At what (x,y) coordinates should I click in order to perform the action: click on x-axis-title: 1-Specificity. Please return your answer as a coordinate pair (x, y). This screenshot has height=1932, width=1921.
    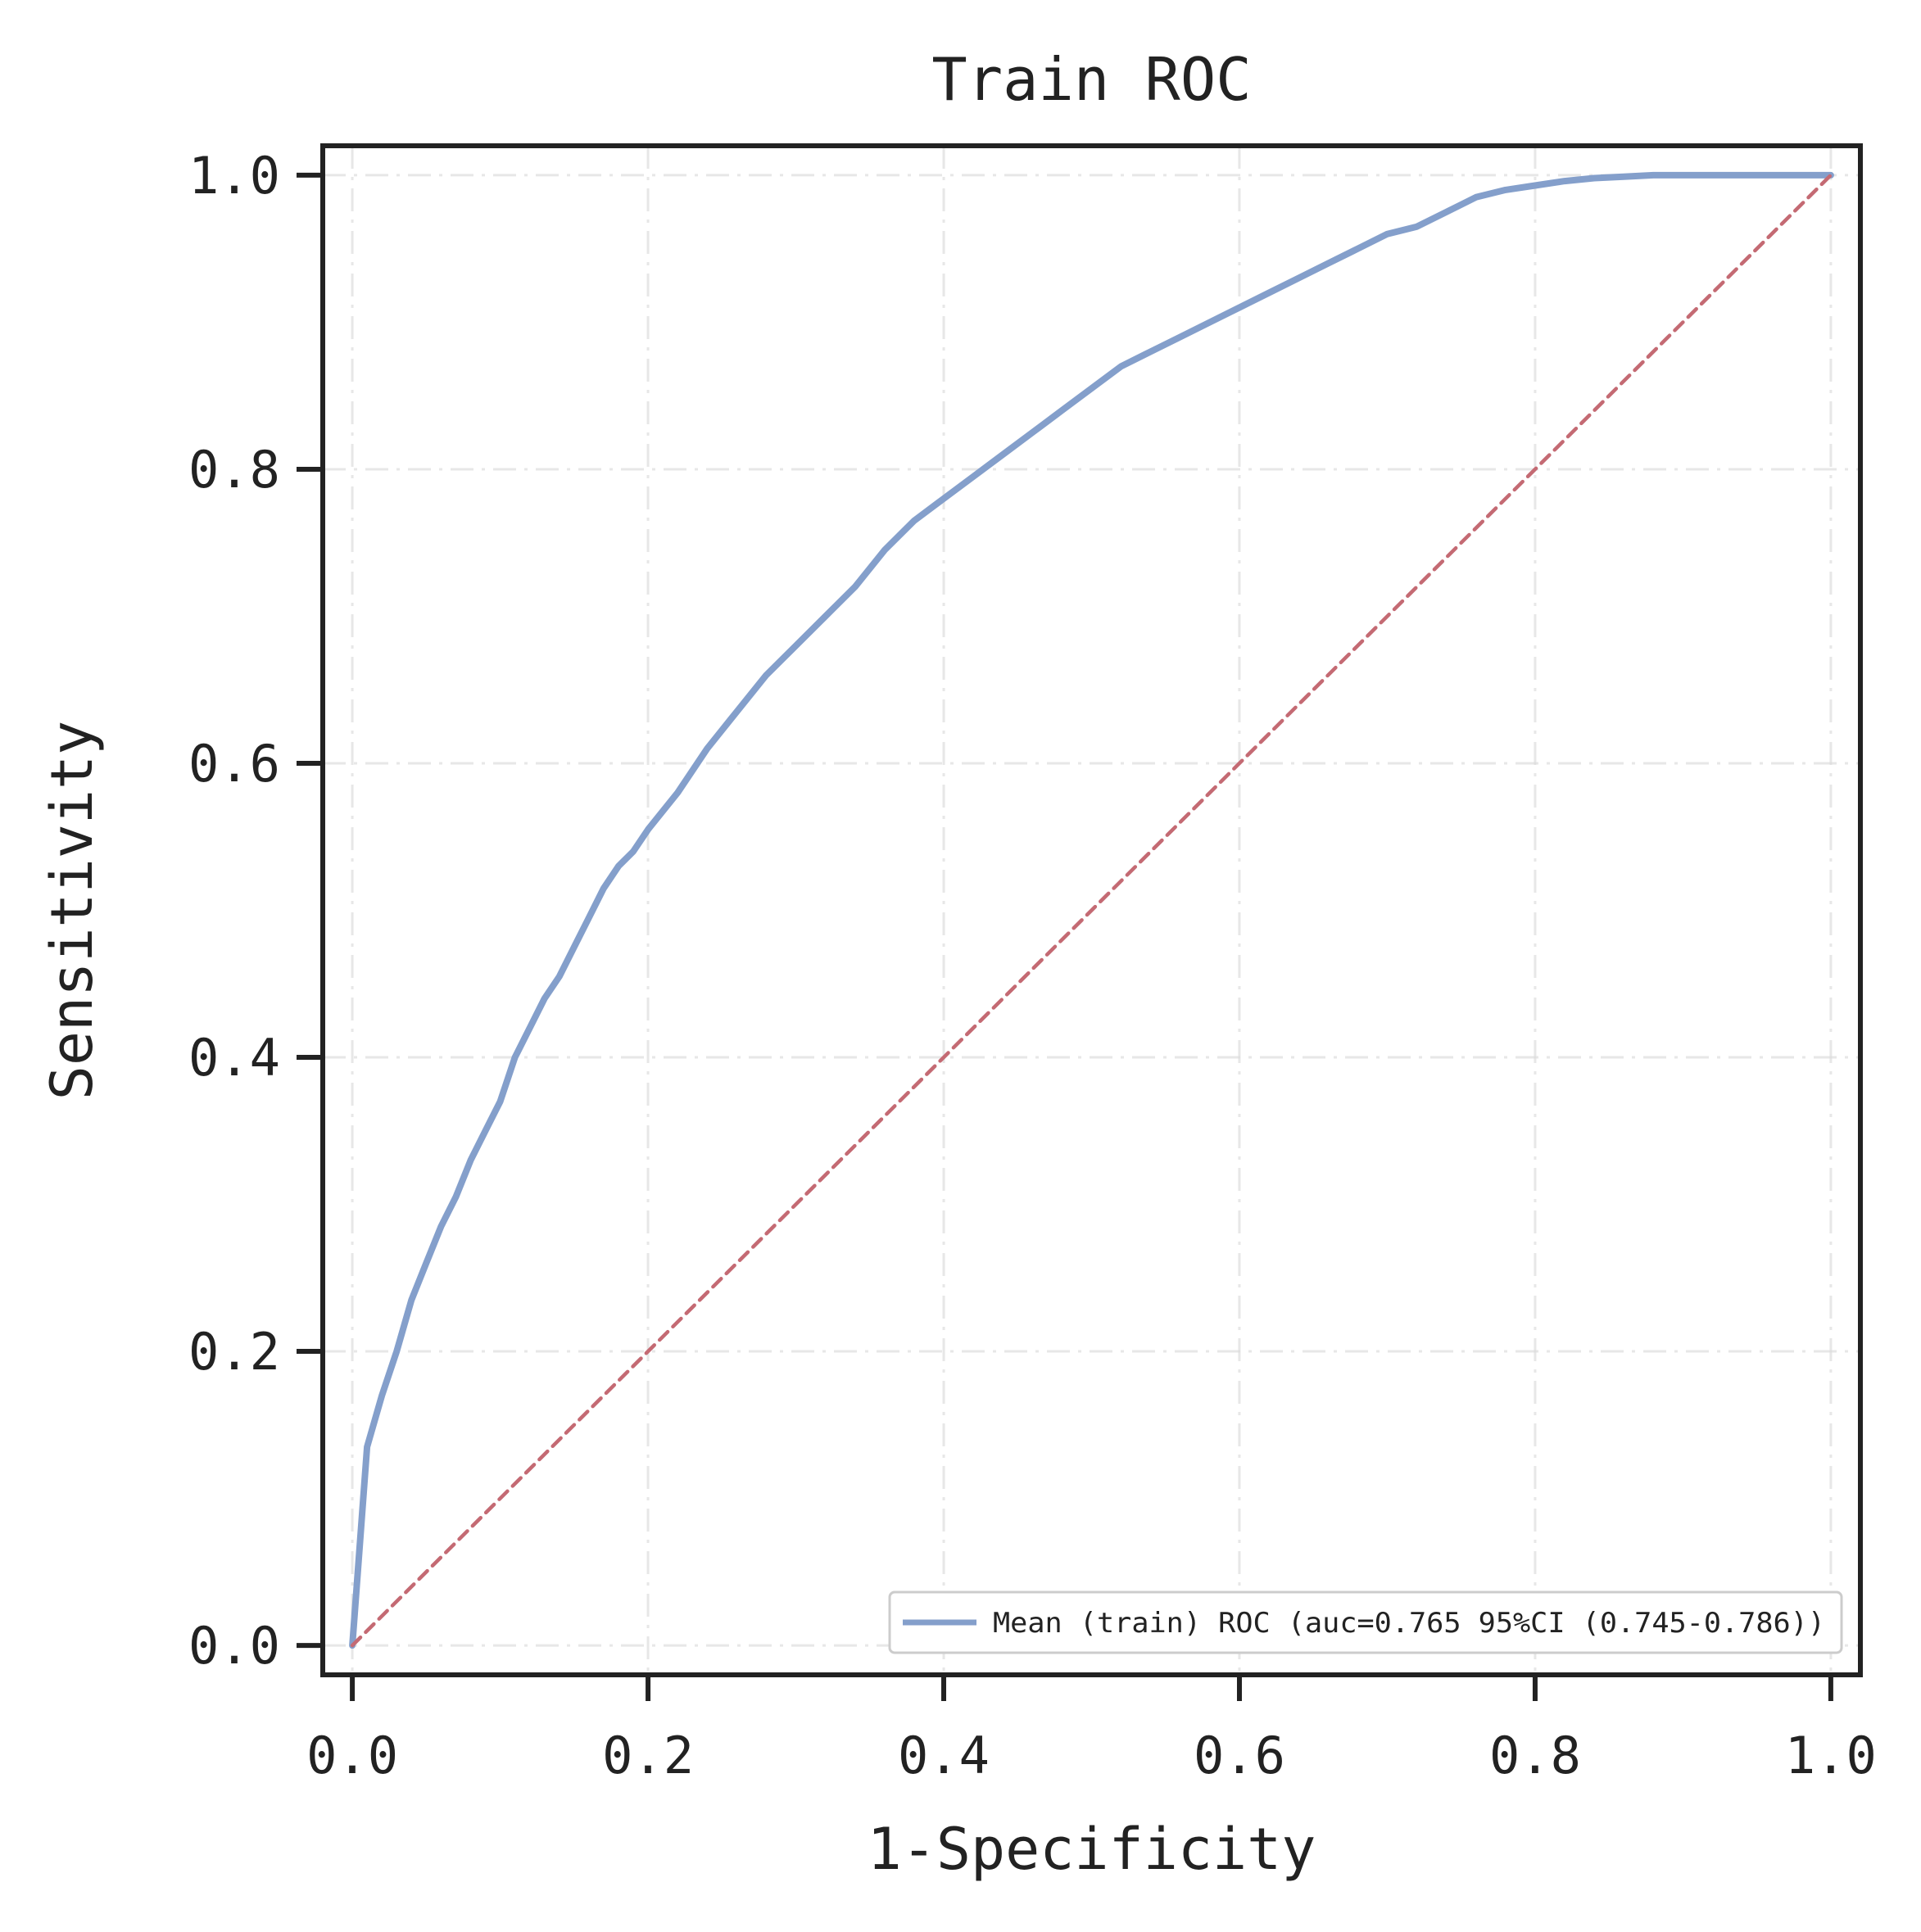
    Looking at the image, I should click on (1092, 1850).